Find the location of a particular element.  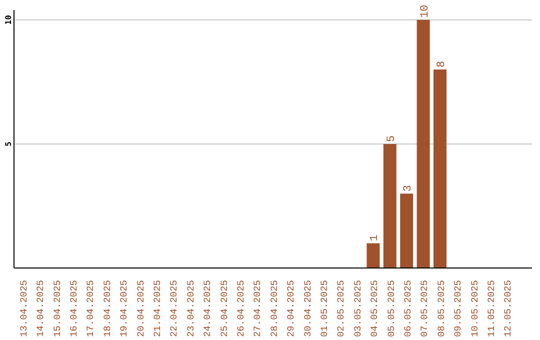

data-label: 10 is located at coordinates (425, 11).